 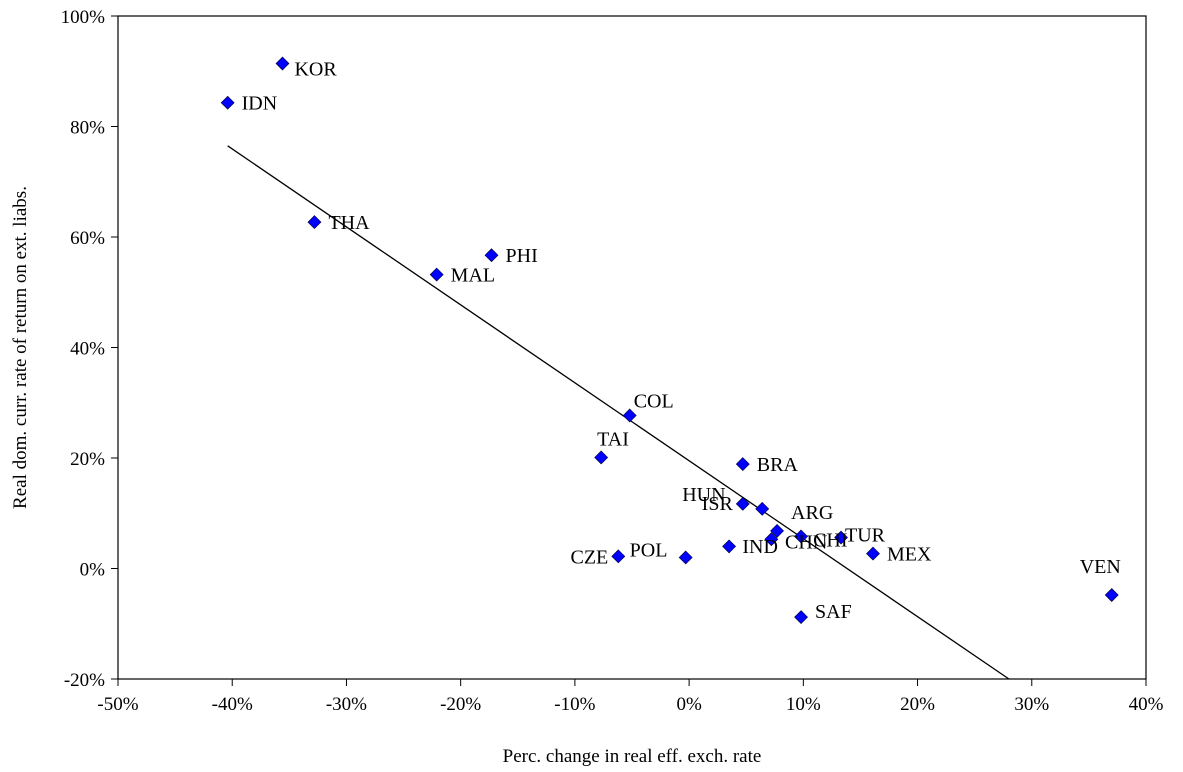 I want to click on data-point-mal, so click(x=436, y=274).